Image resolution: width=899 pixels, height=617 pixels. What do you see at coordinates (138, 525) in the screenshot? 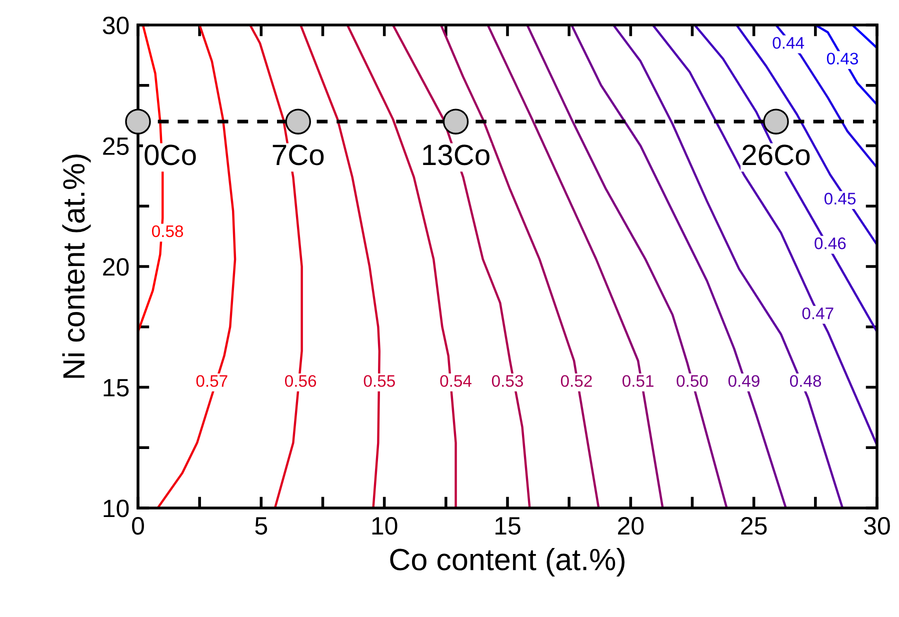
I see `x-tick-label: 0` at bounding box center [138, 525].